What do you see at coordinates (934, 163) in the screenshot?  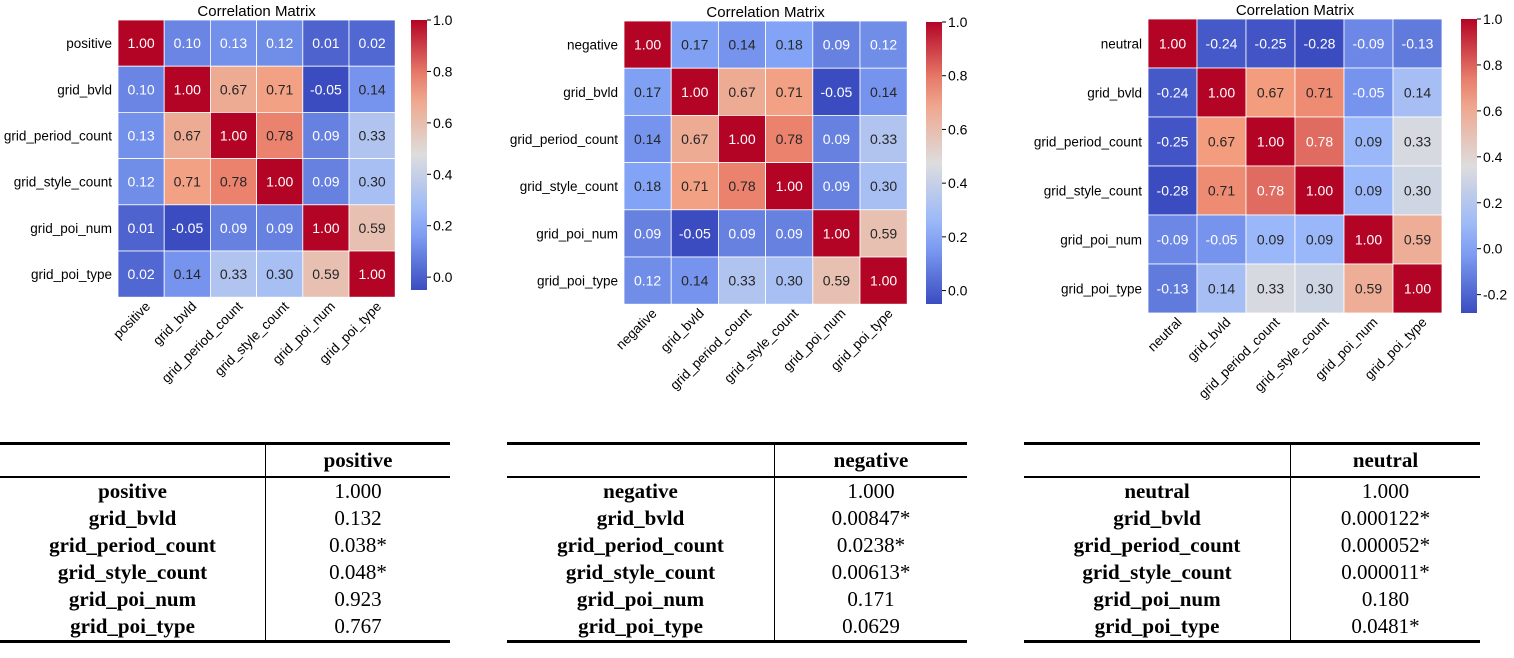 I see `colorbar` at bounding box center [934, 163].